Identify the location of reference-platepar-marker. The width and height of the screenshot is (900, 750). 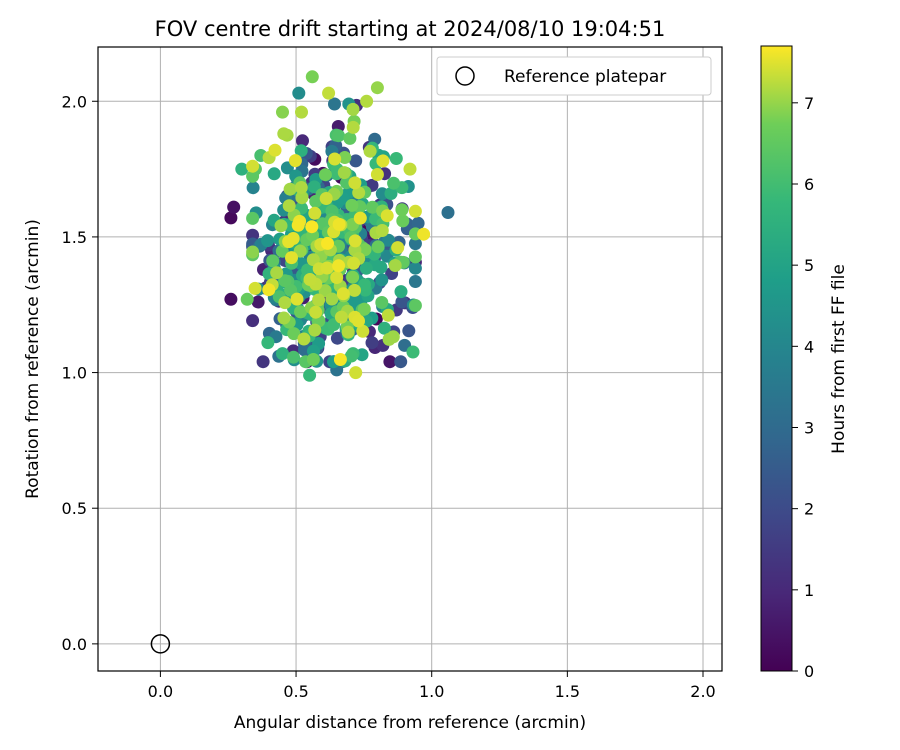
(160, 644).